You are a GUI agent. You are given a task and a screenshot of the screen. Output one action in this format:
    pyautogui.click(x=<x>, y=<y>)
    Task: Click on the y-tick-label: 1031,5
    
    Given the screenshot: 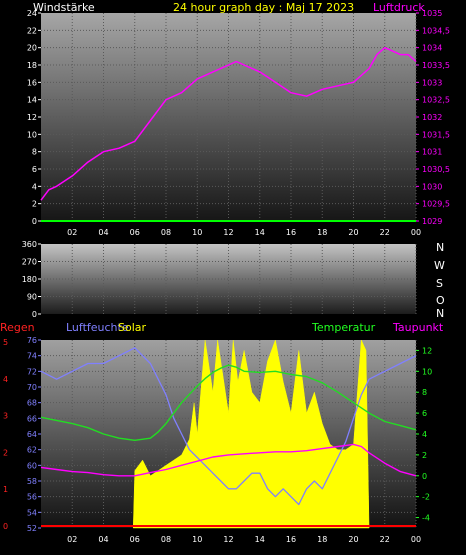 What is the action you would take?
    pyautogui.click(x=436, y=134)
    